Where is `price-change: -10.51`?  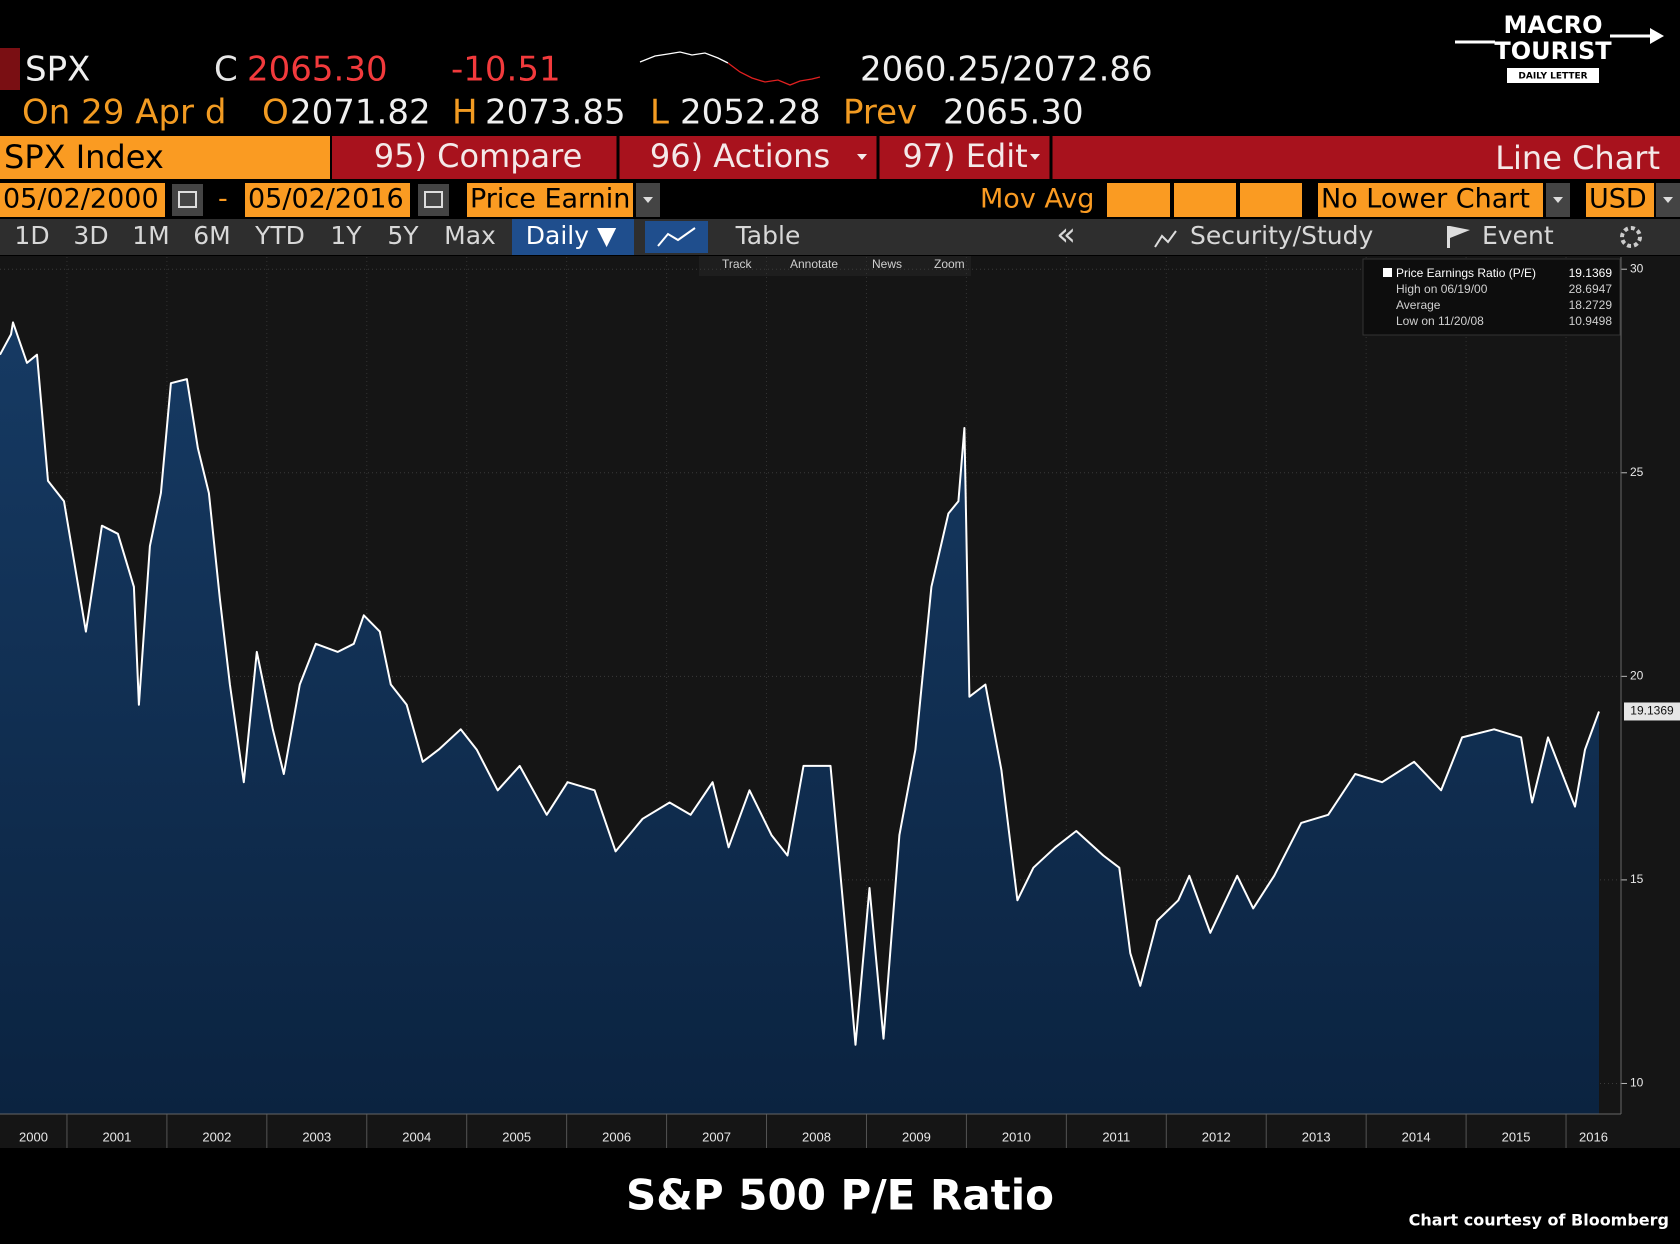 price-change: -10.51 is located at coordinates (506, 70).